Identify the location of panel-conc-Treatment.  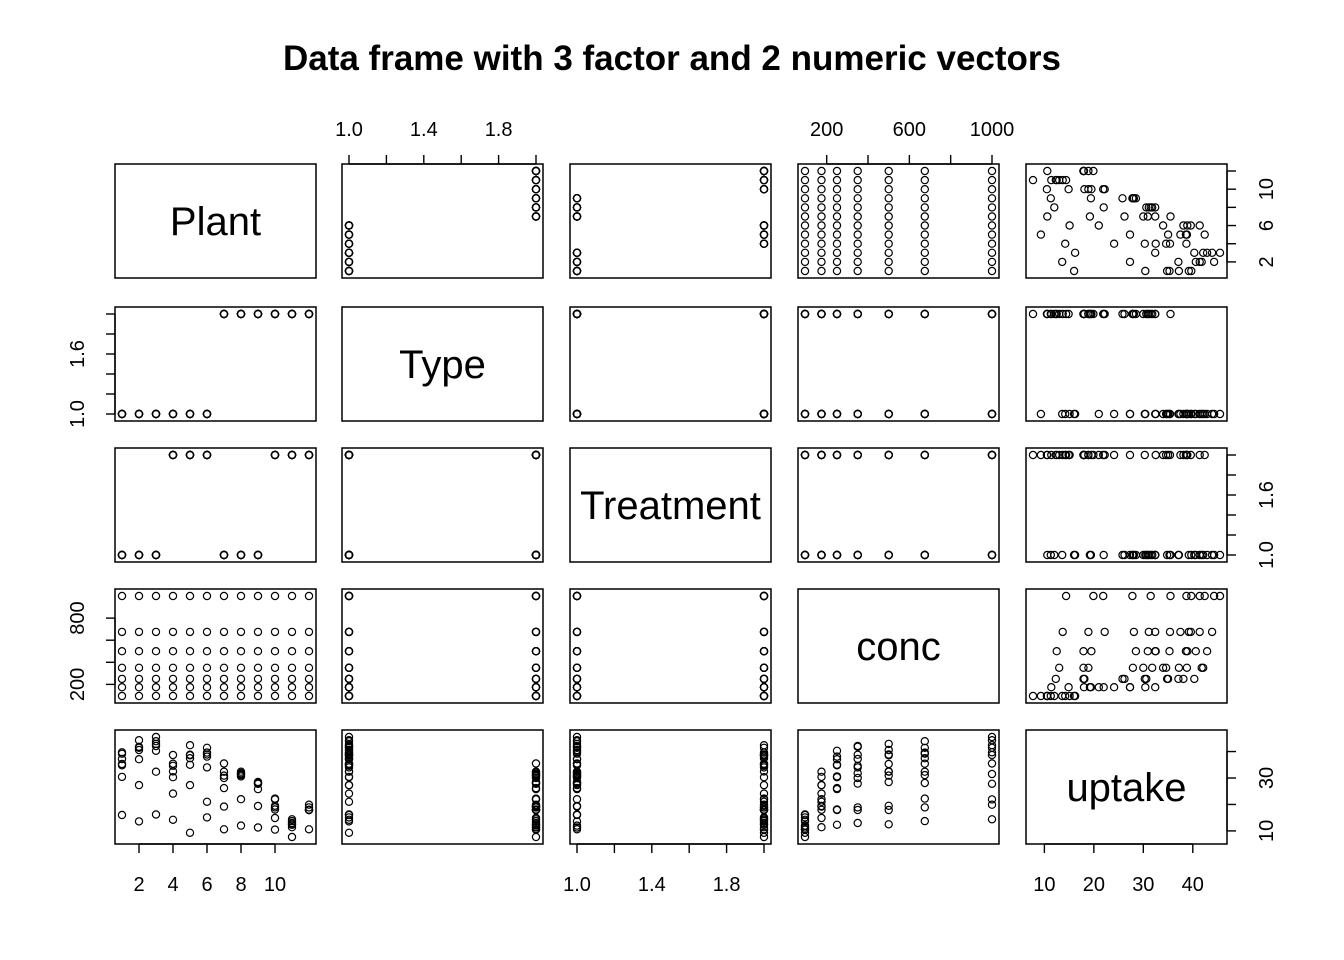
(670, 646).